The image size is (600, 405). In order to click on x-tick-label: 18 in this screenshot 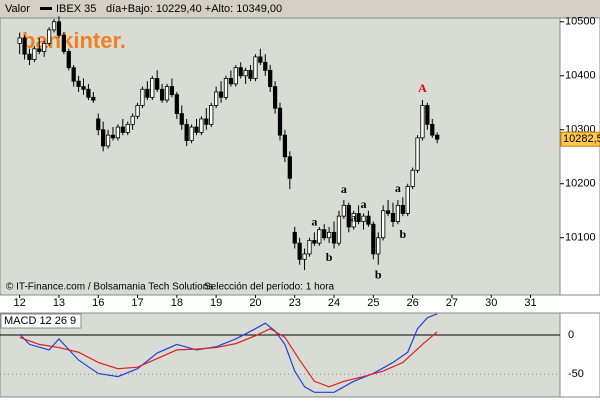, I will do `click(177, 303)`.